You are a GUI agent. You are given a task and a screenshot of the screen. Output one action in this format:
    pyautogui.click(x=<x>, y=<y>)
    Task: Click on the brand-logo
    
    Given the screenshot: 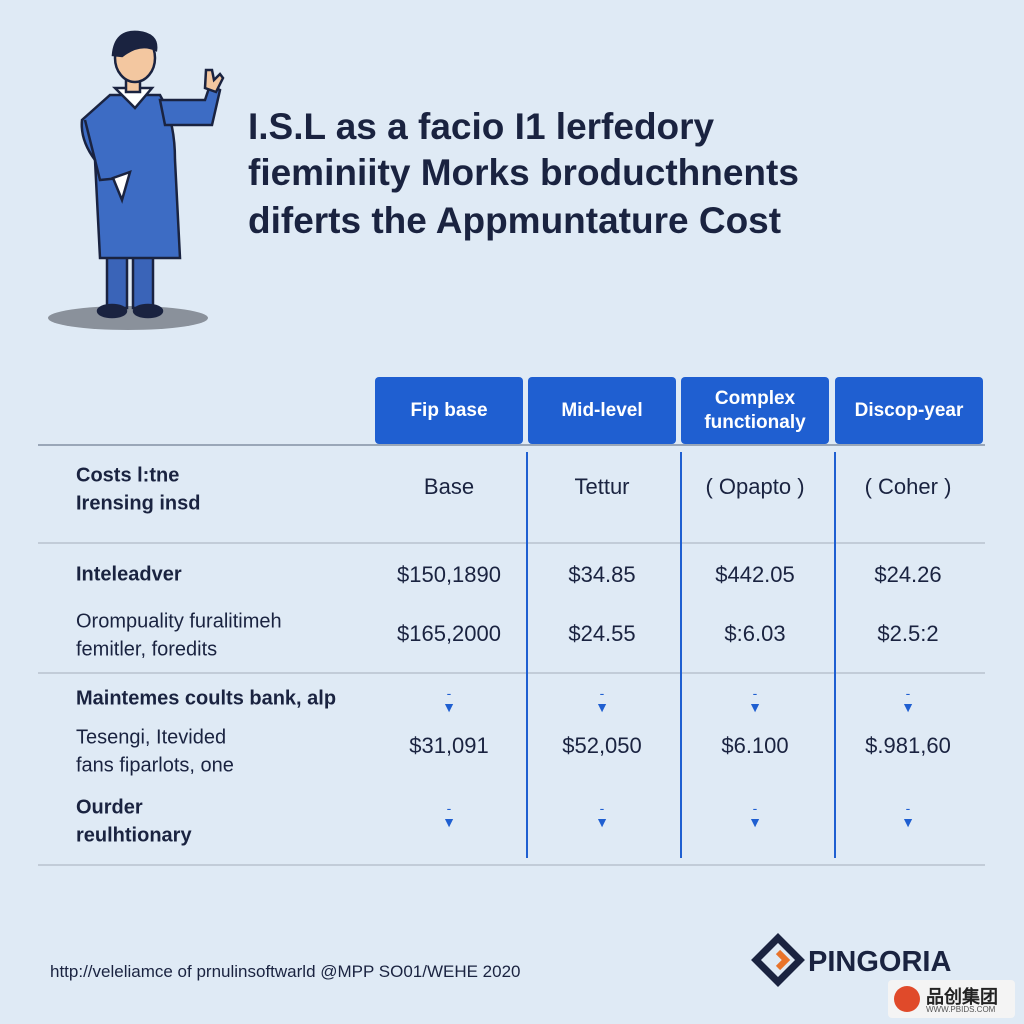 What is the action you would take?
    pyautogui.click(x=778, y=960)
    